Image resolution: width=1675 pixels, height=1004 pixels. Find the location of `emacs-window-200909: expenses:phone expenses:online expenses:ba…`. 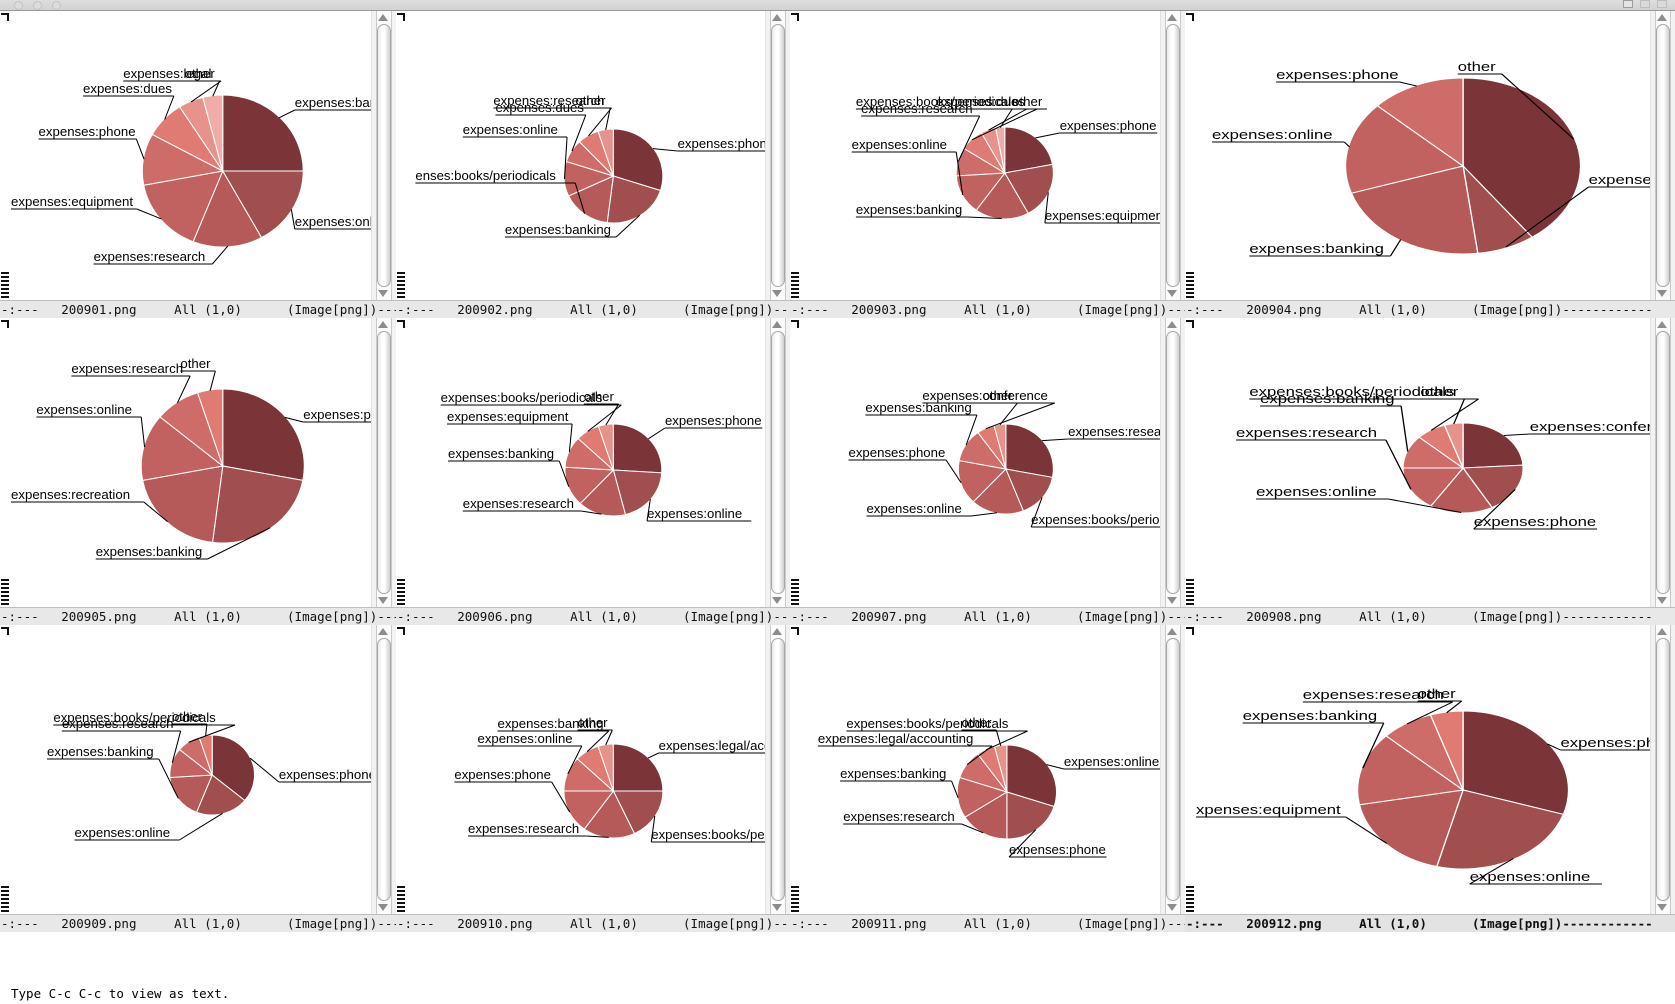

emacs-window-200909: expenses:phone expenses:online expenses:ba… is located at coordinates (198, 778).